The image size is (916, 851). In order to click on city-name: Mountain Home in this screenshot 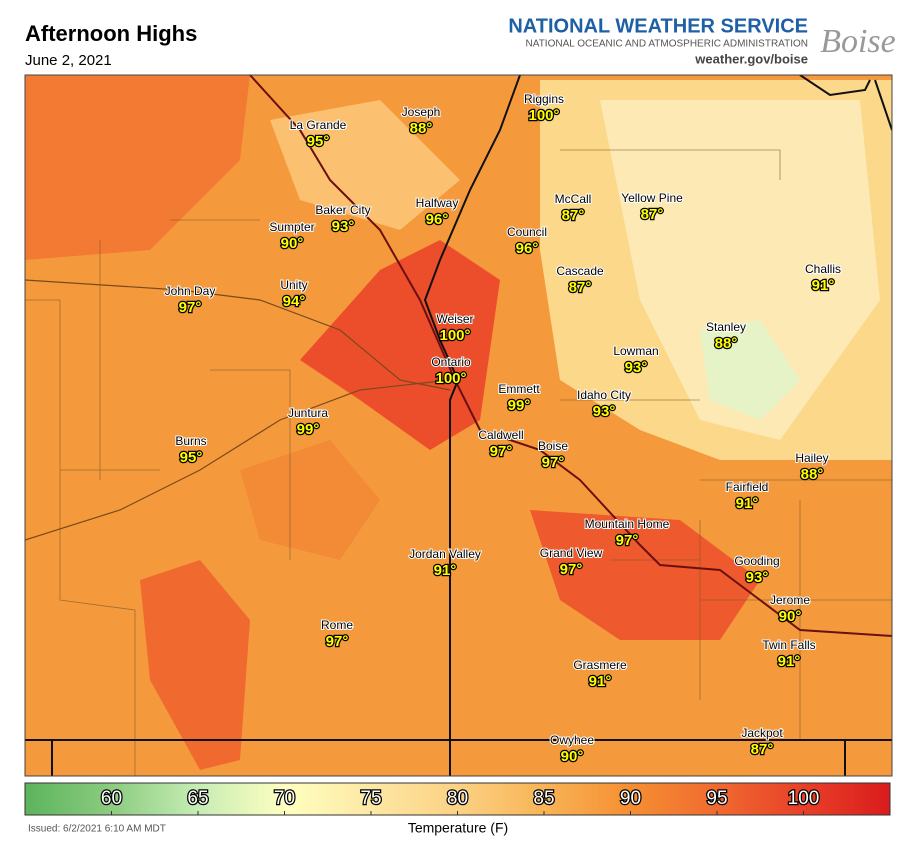, I will do `click(627, 524)`.